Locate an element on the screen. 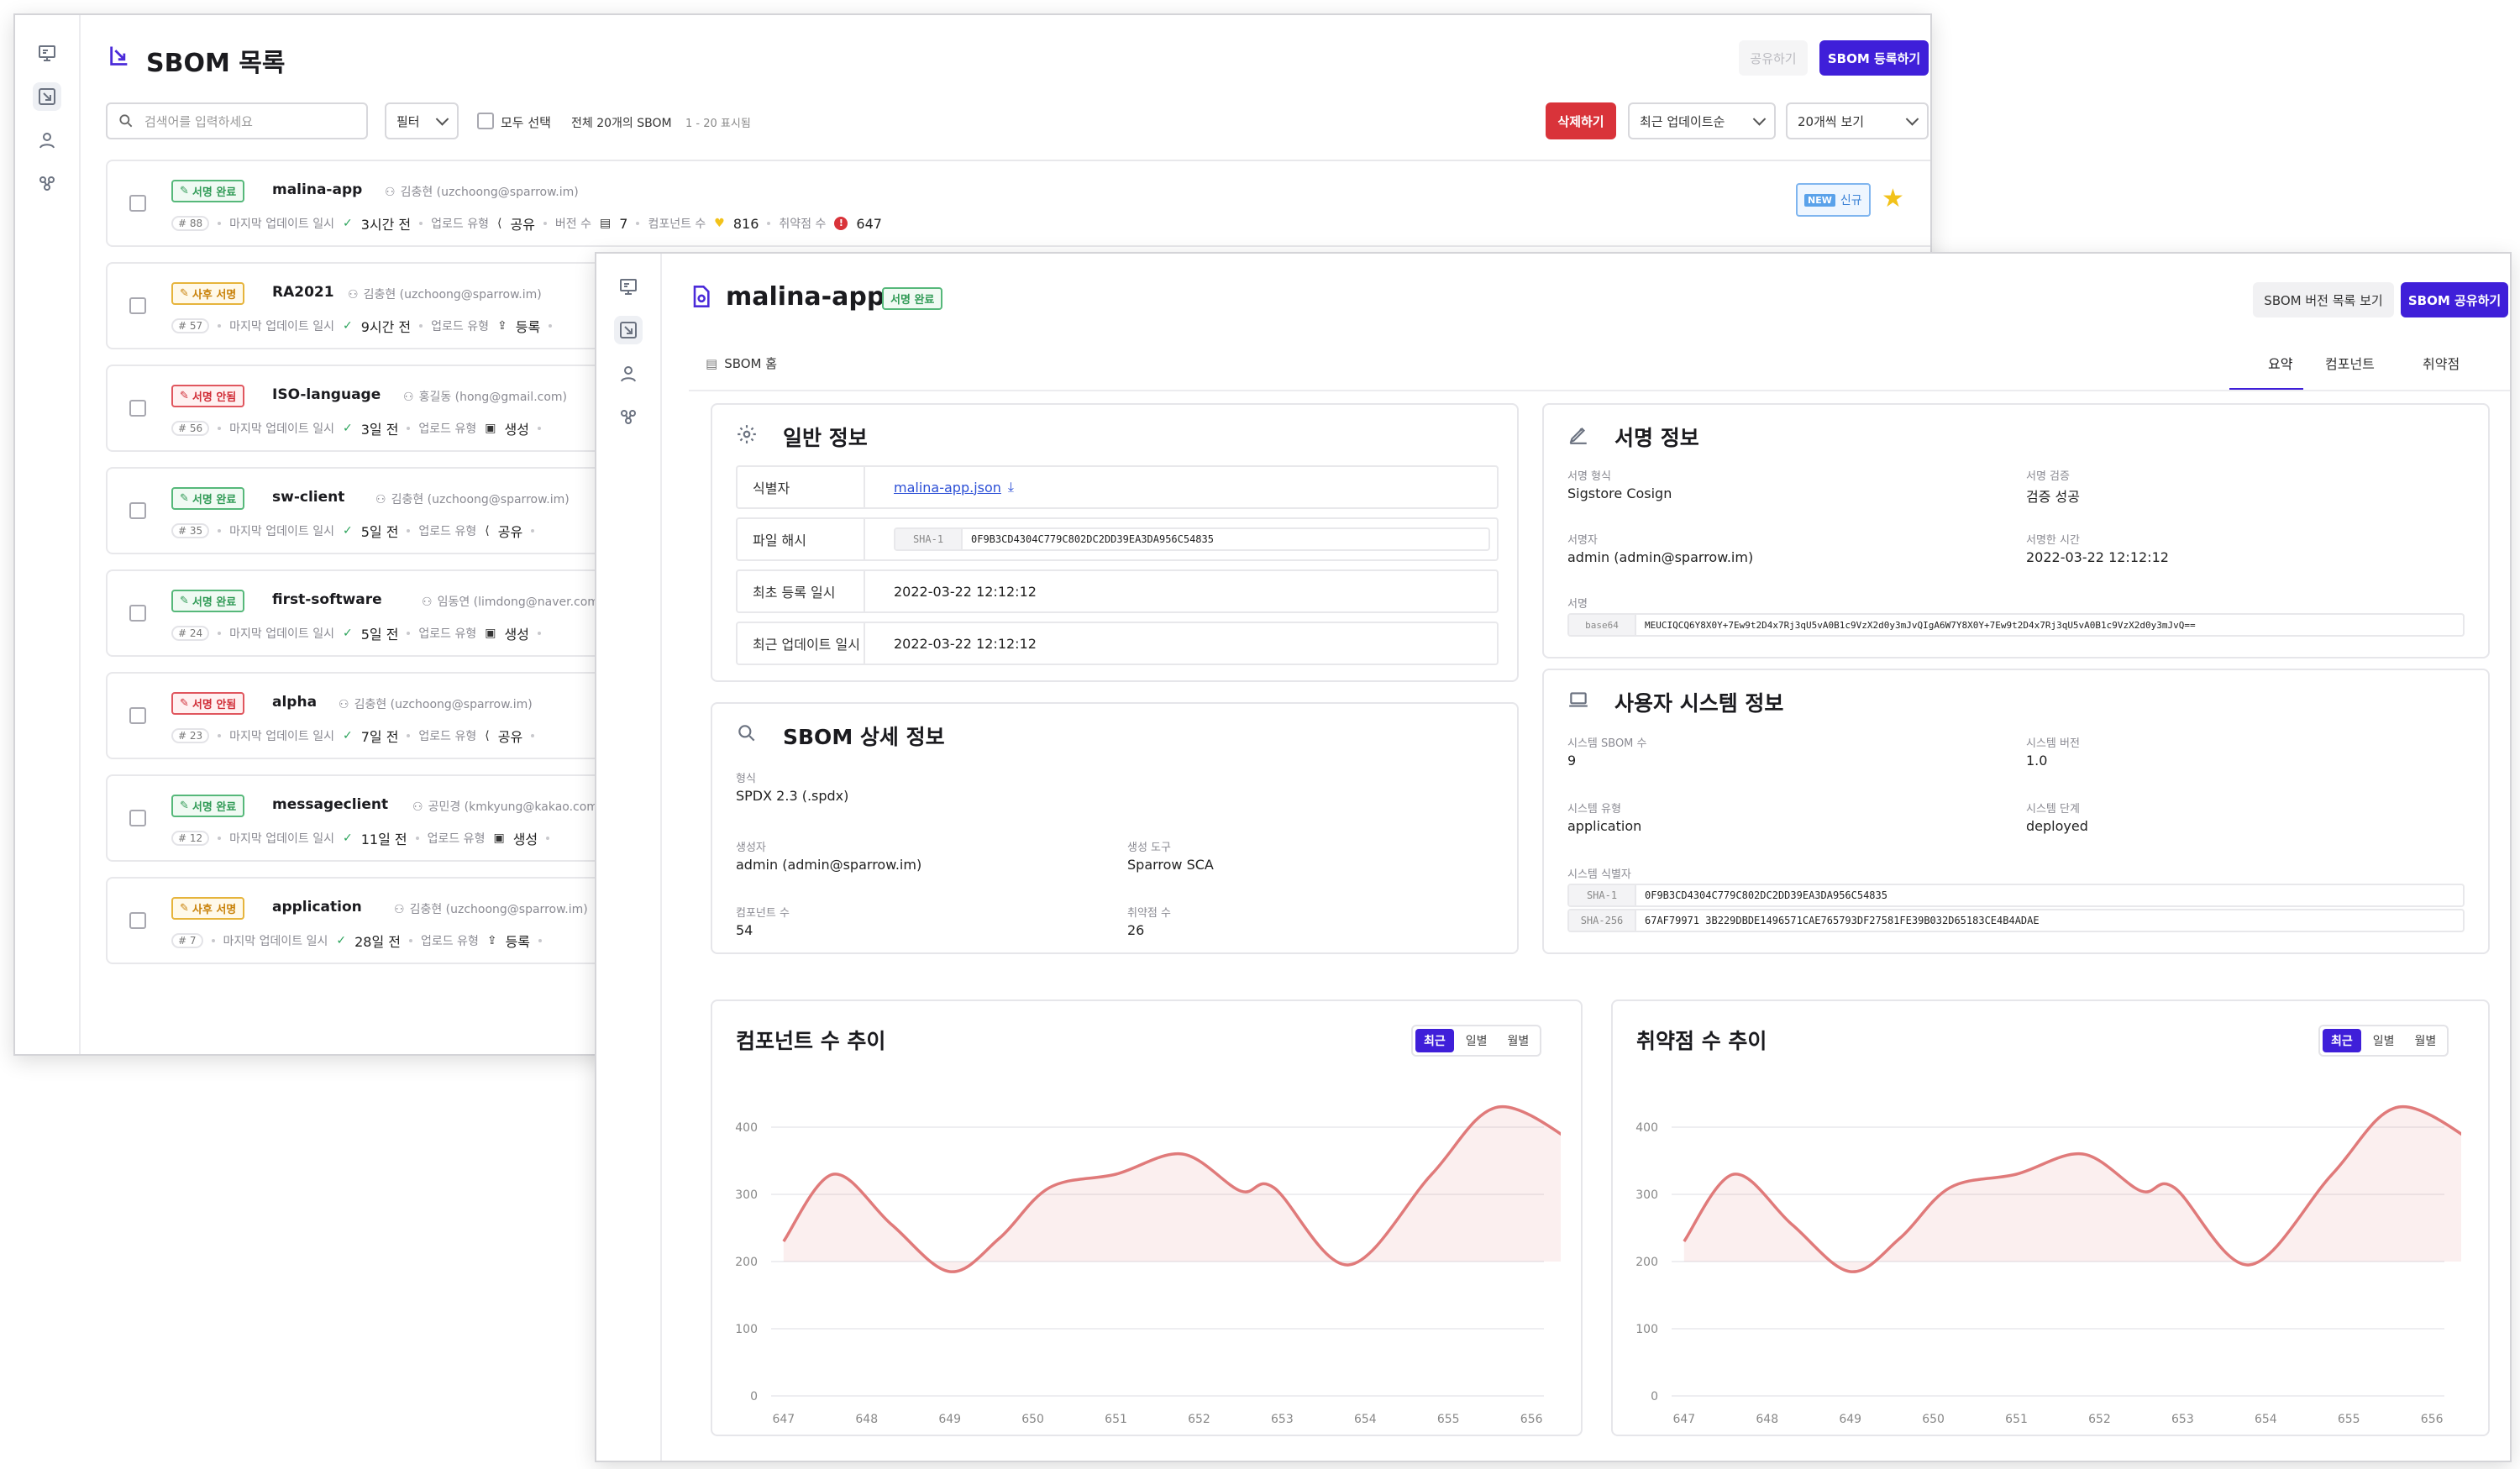 The image size is (2520, 1469). gear-icon is located at coordinates (747, 434).